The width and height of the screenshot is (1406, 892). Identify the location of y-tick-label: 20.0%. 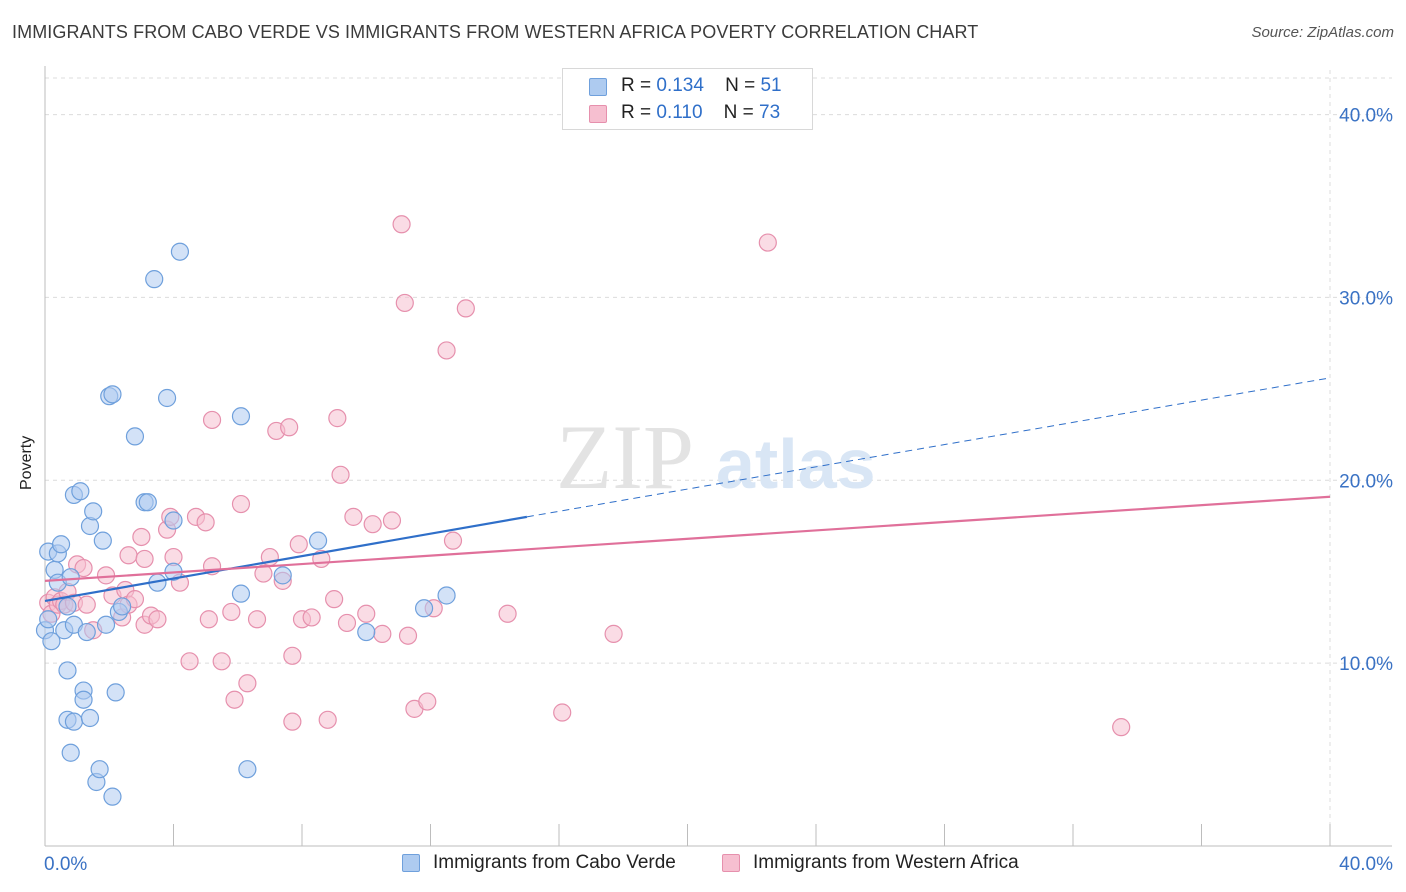
(1366, 481).